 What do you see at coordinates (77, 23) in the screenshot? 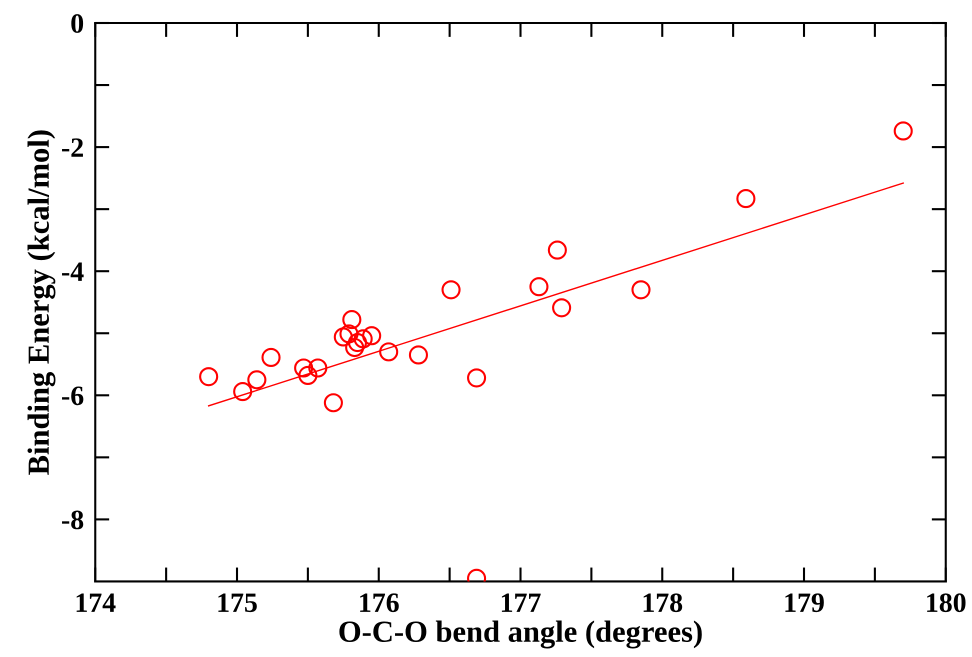
I see `y-tick-label: 0` at bounding box center [77, 23].